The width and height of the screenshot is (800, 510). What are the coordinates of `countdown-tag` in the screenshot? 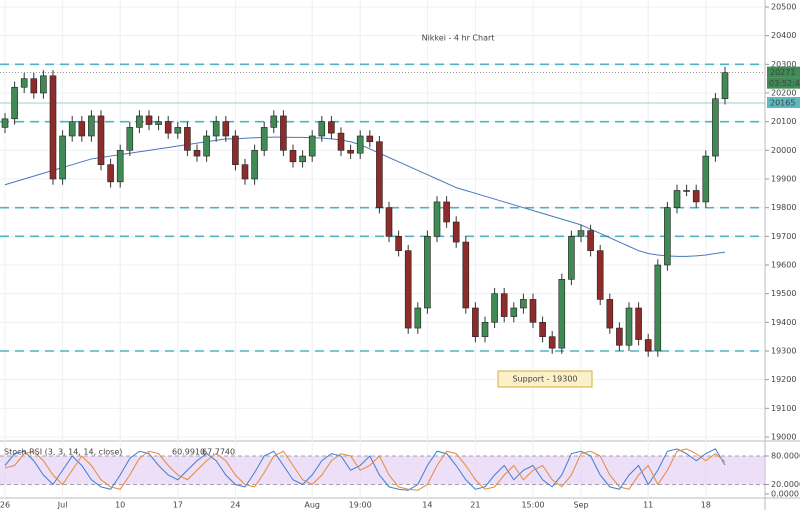 It's located at (783, 83).